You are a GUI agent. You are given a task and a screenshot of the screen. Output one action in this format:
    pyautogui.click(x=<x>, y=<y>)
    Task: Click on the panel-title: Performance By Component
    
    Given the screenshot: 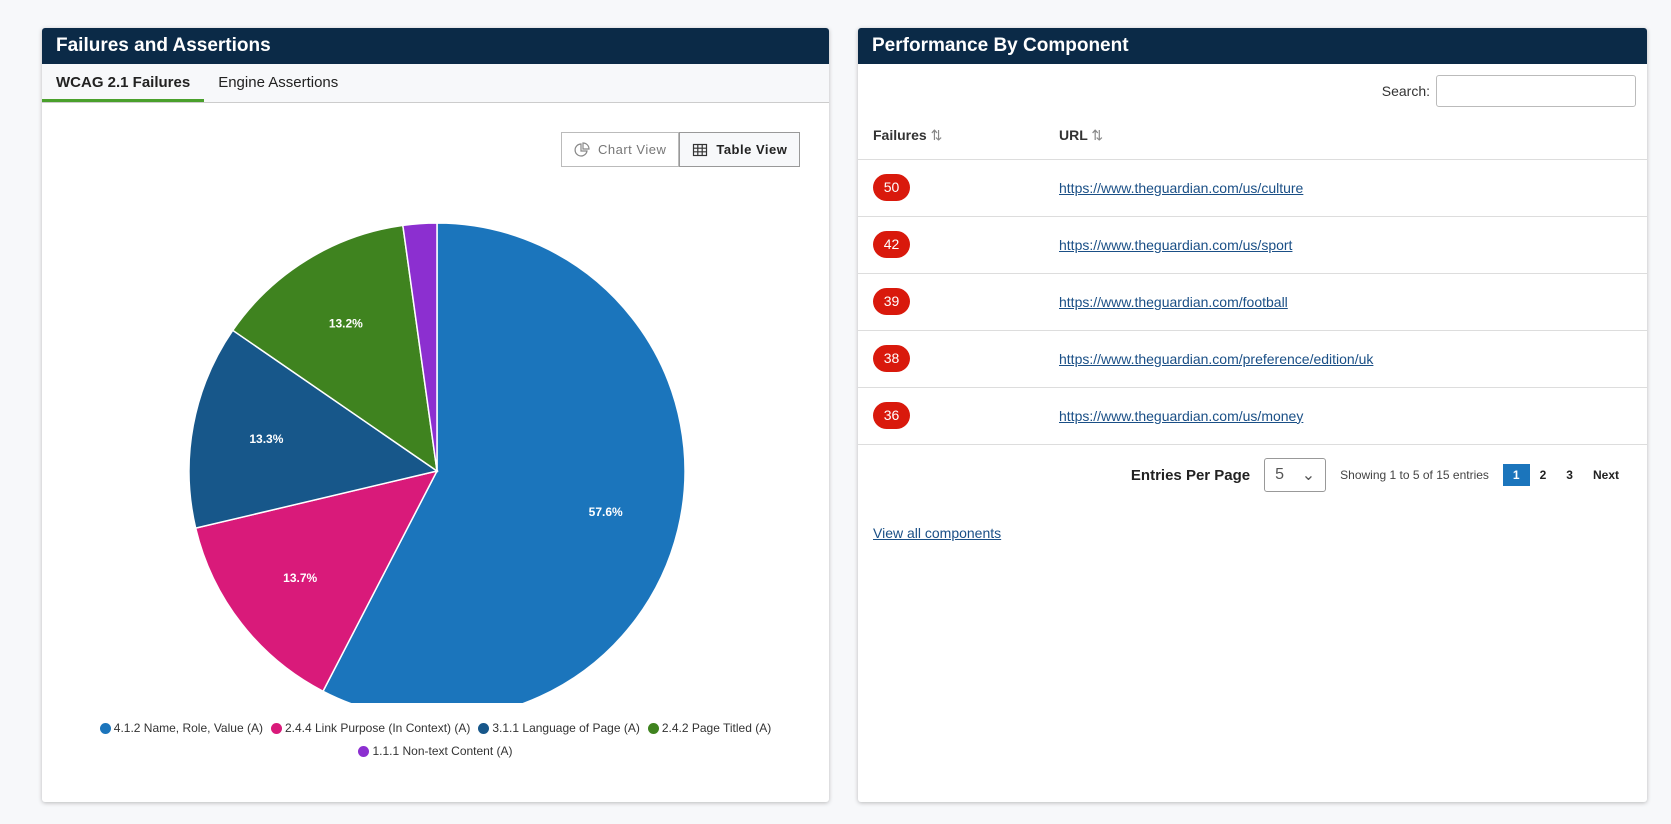 What is the action you would take?
    pyautogui.click(x=1252, y=46)
    